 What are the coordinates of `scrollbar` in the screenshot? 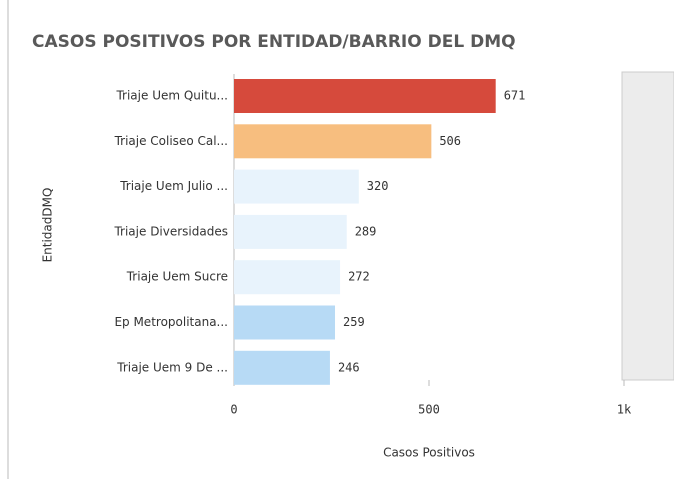 It's located at (647, 226).